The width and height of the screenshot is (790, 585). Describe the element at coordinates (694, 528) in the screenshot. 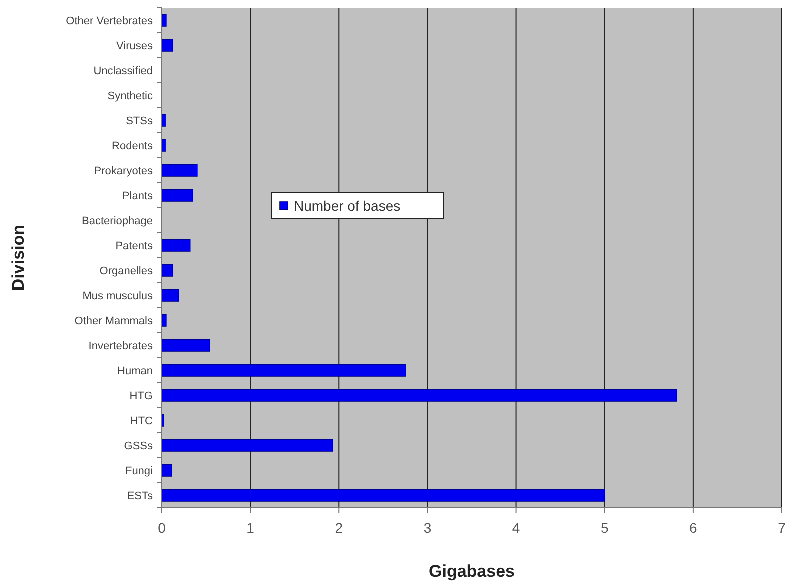

I see `x-tick-label: 6` at that location.